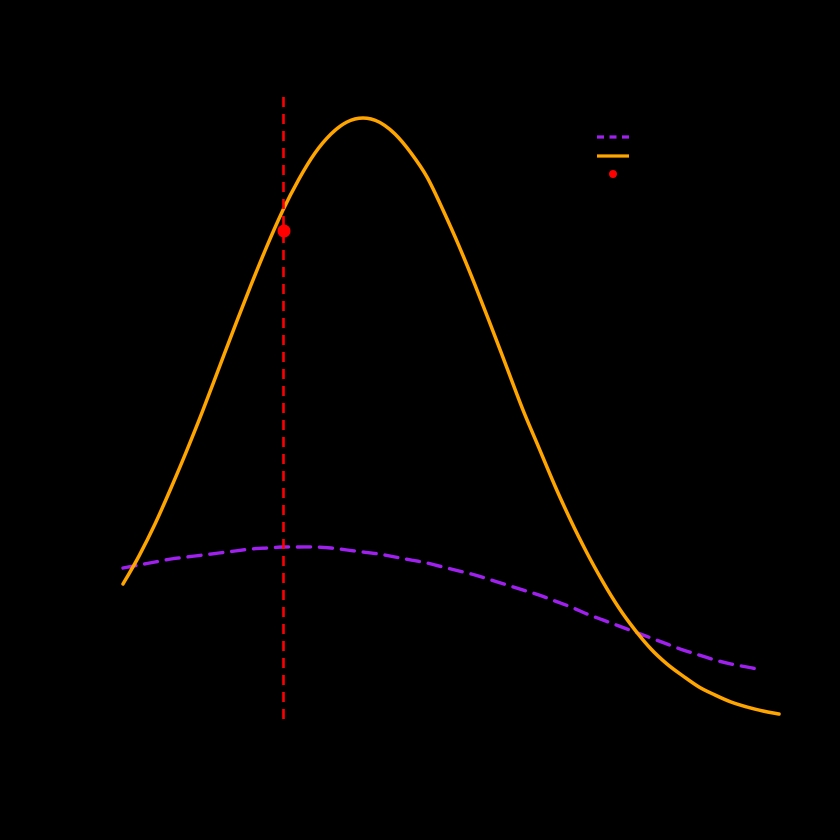  I want to click on dashed-flat-curve, so click(440, 608).